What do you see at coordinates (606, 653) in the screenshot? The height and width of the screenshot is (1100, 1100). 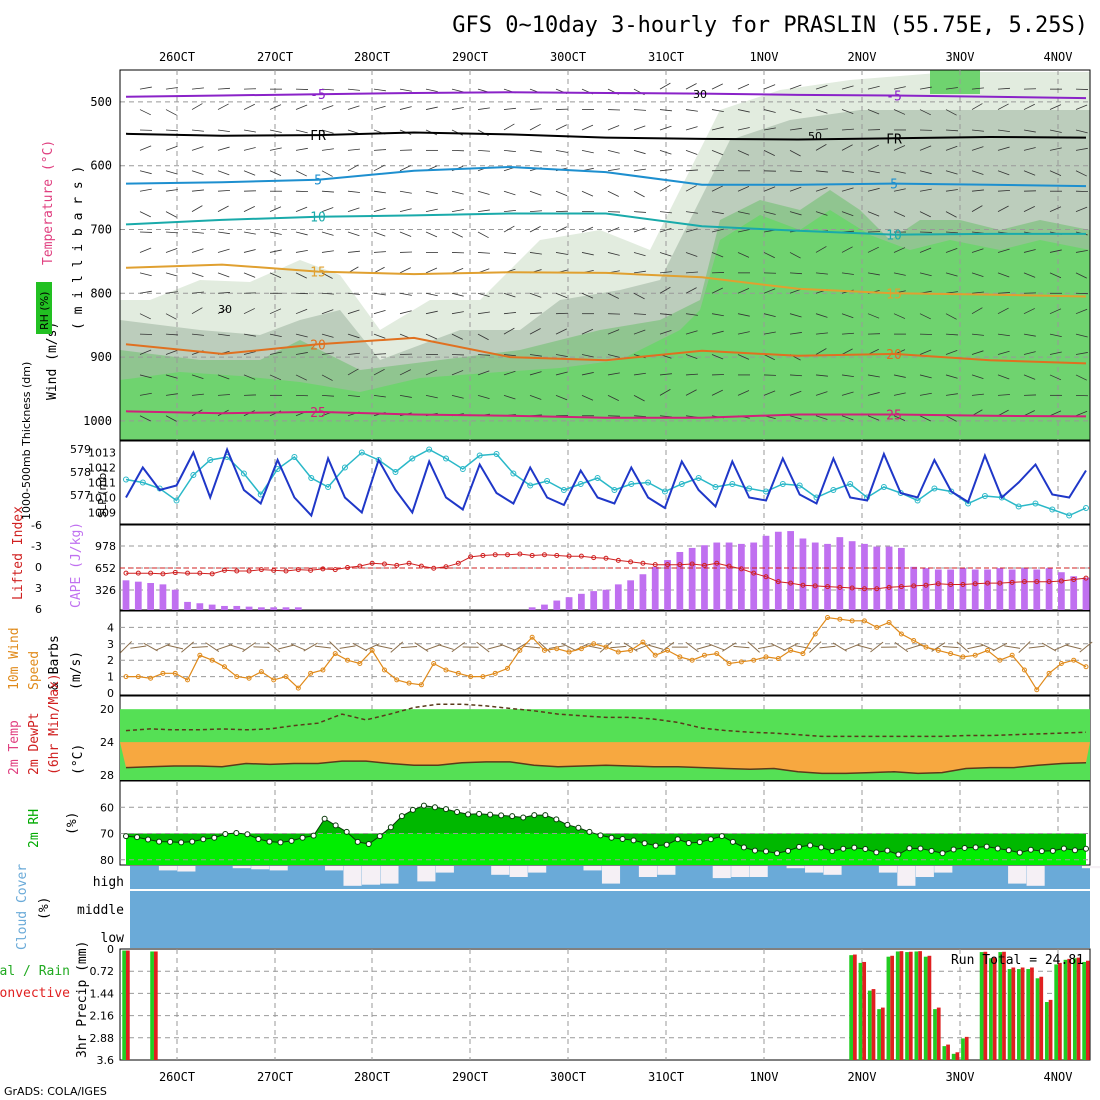 I see `wind-speed-line` at bounding box center [606, 653].